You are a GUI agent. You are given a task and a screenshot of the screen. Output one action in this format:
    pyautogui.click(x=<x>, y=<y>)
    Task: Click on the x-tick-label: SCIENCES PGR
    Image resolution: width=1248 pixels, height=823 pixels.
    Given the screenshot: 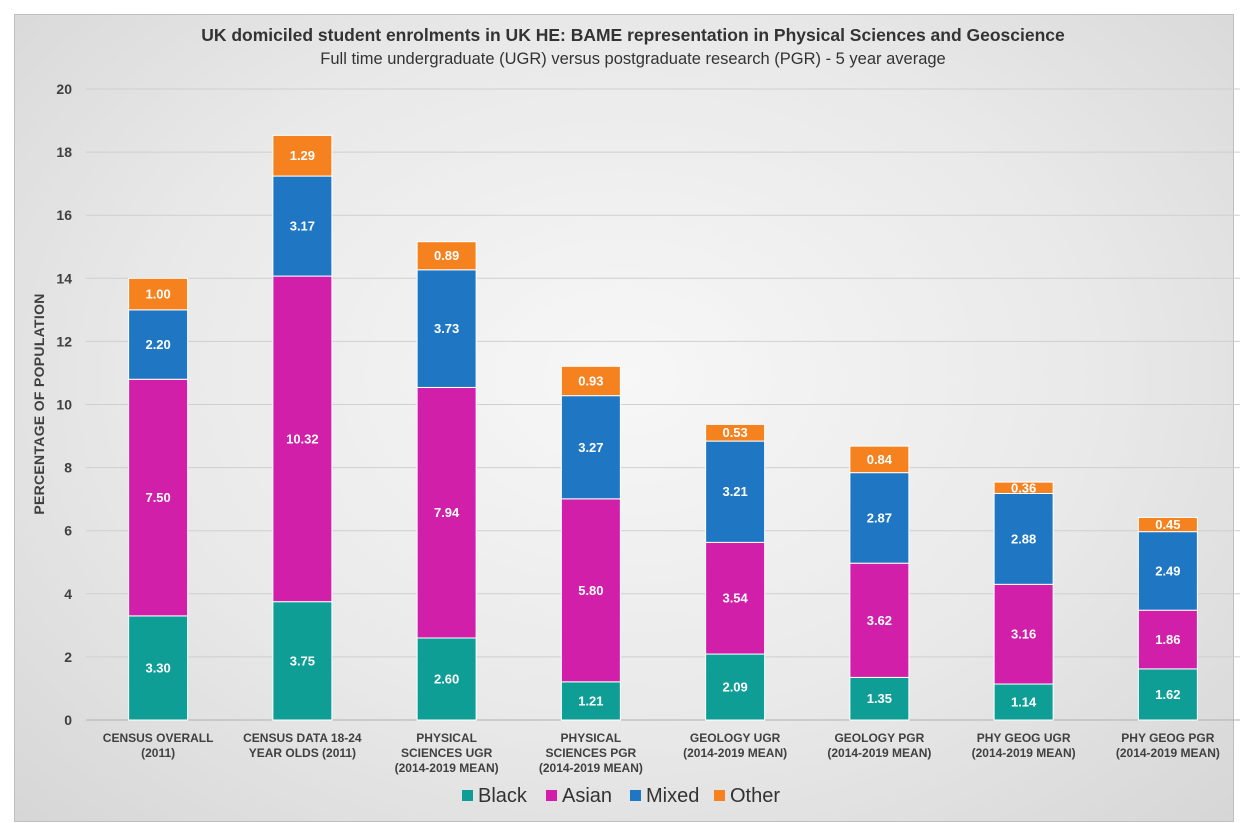 What is the action you would take?
    pyautogui.click(x=591, y=753)
    